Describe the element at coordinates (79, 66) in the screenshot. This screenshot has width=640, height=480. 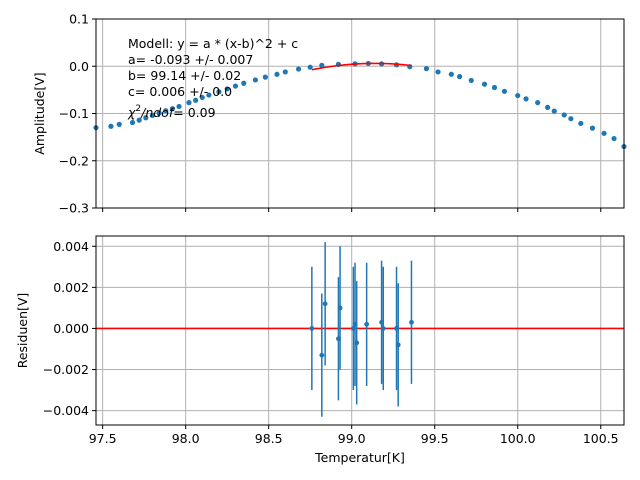
I see `top-y-tick-label: 0.0` at that location.